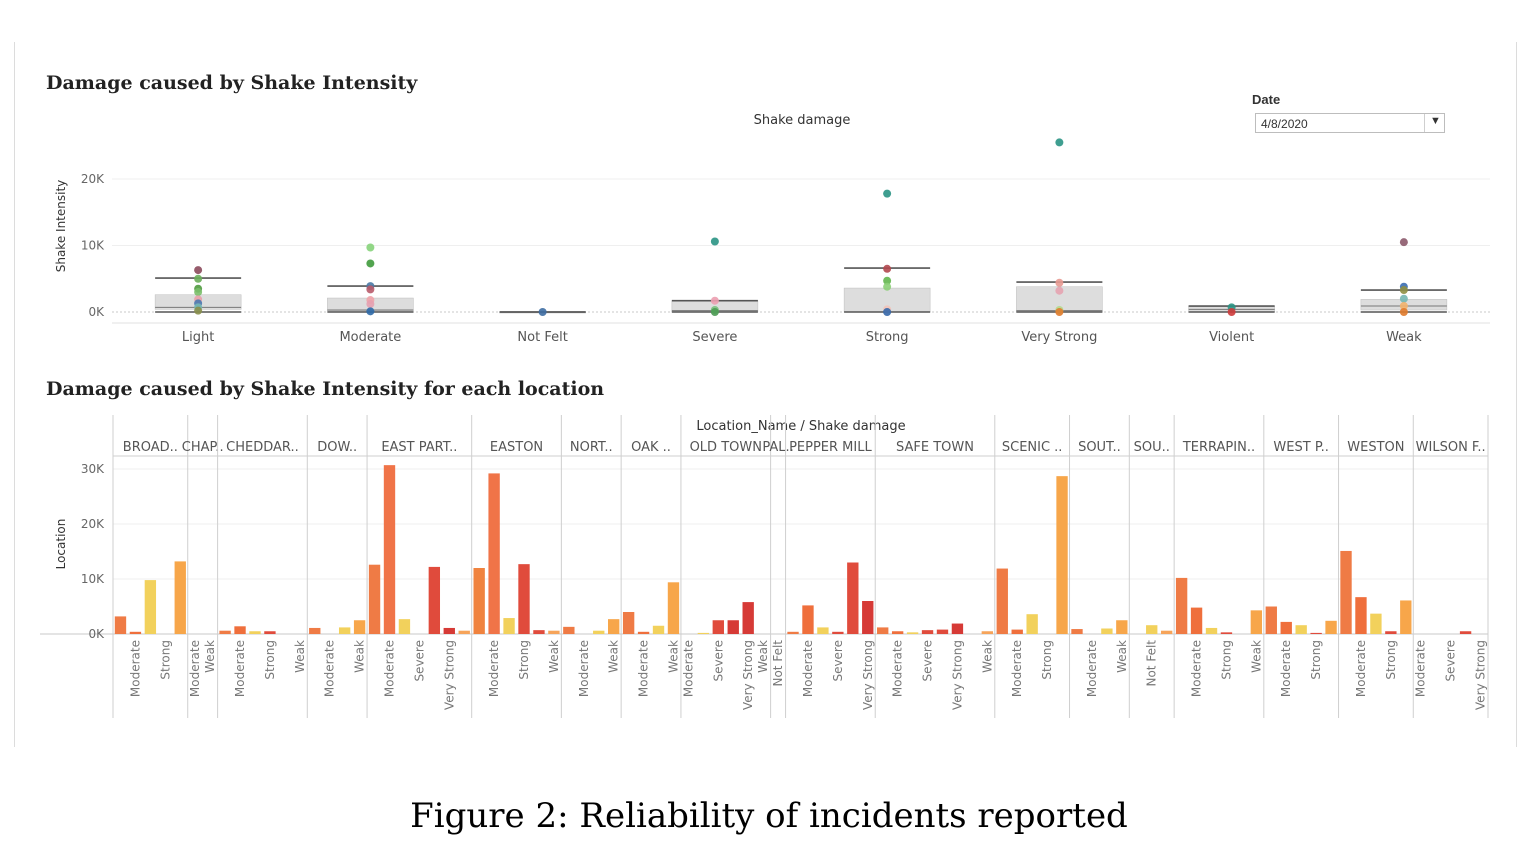  Describe the element at coordinates (203, 447) in the screenshot. I see `bar-chart-group-label: CHAP..` at that location.